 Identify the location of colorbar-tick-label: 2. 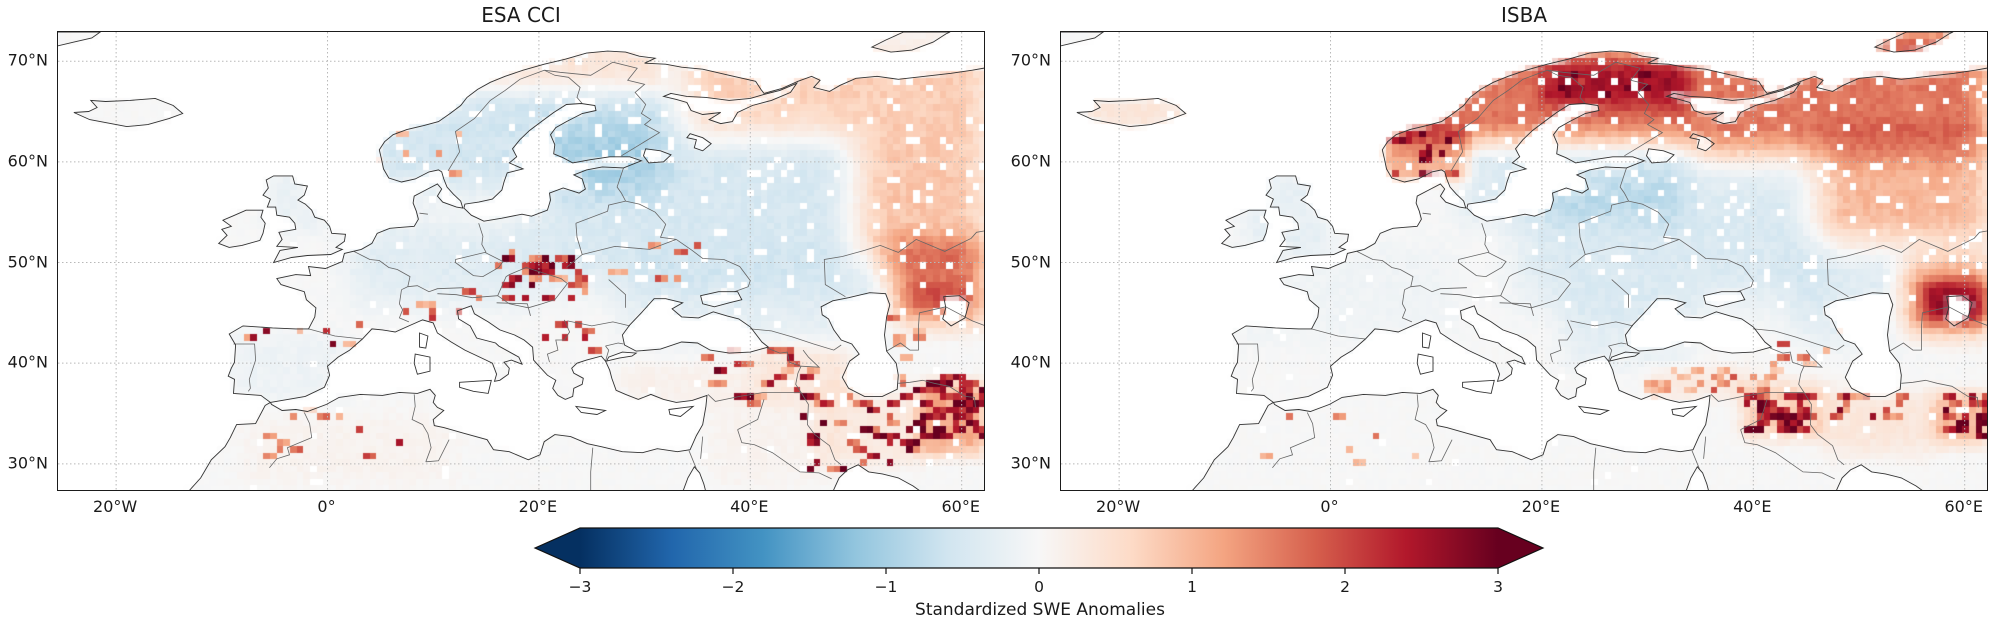
(1345, 587).